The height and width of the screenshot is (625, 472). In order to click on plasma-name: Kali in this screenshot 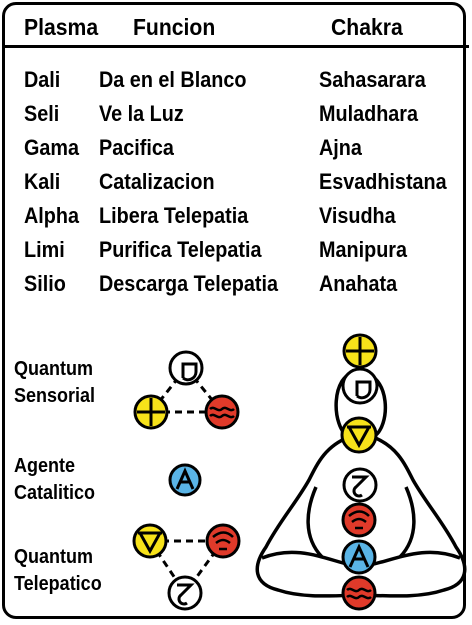, I will do `click(42, 181)`.